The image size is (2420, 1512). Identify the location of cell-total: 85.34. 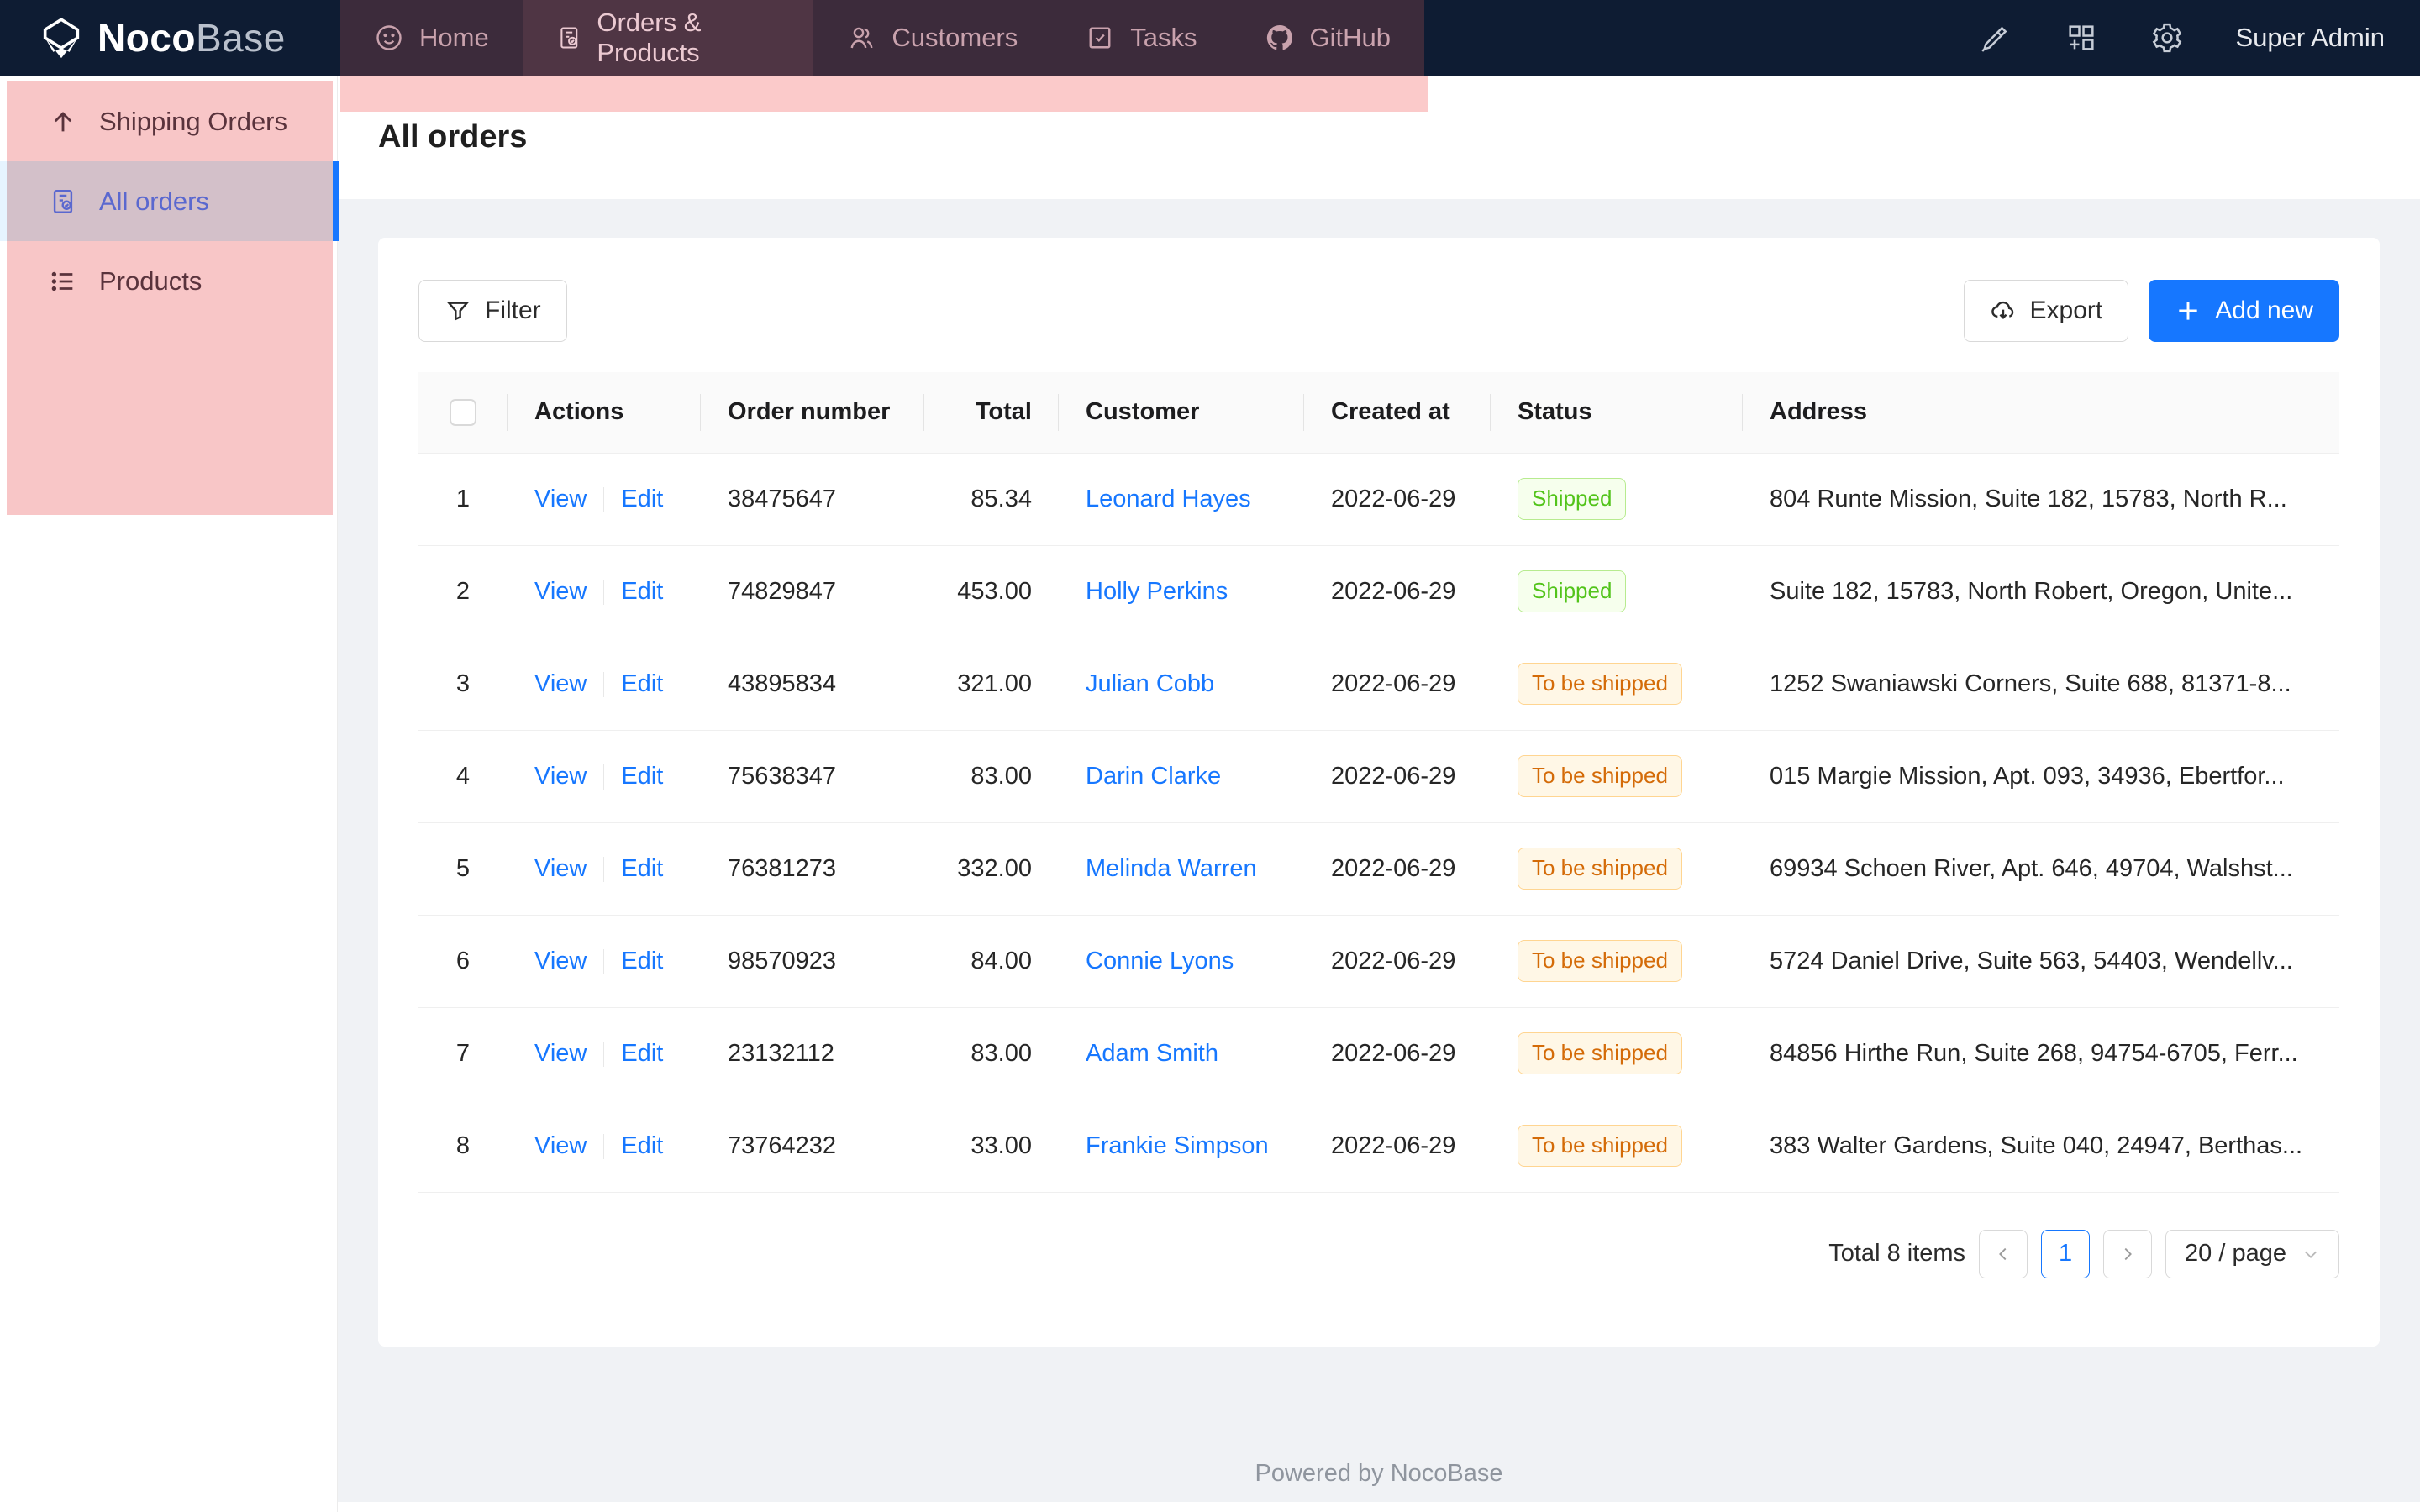
(992, 499).